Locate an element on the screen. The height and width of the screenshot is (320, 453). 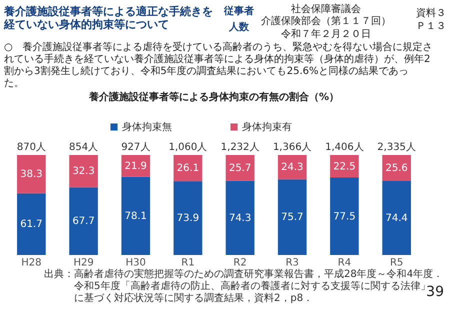
text: ○ 養介護施設従事者等による虐待を受けている高齢者のうち、緊急やむを得ない場合に規定されている手続きを経ていない養介護施設従事者等による身体的拘束等（身体的虐待）が、例年2割から3割発生し続けており、令和5年度の調査結果においても25.6%と同様の結果であった。 is located at coordinates (218, 65).